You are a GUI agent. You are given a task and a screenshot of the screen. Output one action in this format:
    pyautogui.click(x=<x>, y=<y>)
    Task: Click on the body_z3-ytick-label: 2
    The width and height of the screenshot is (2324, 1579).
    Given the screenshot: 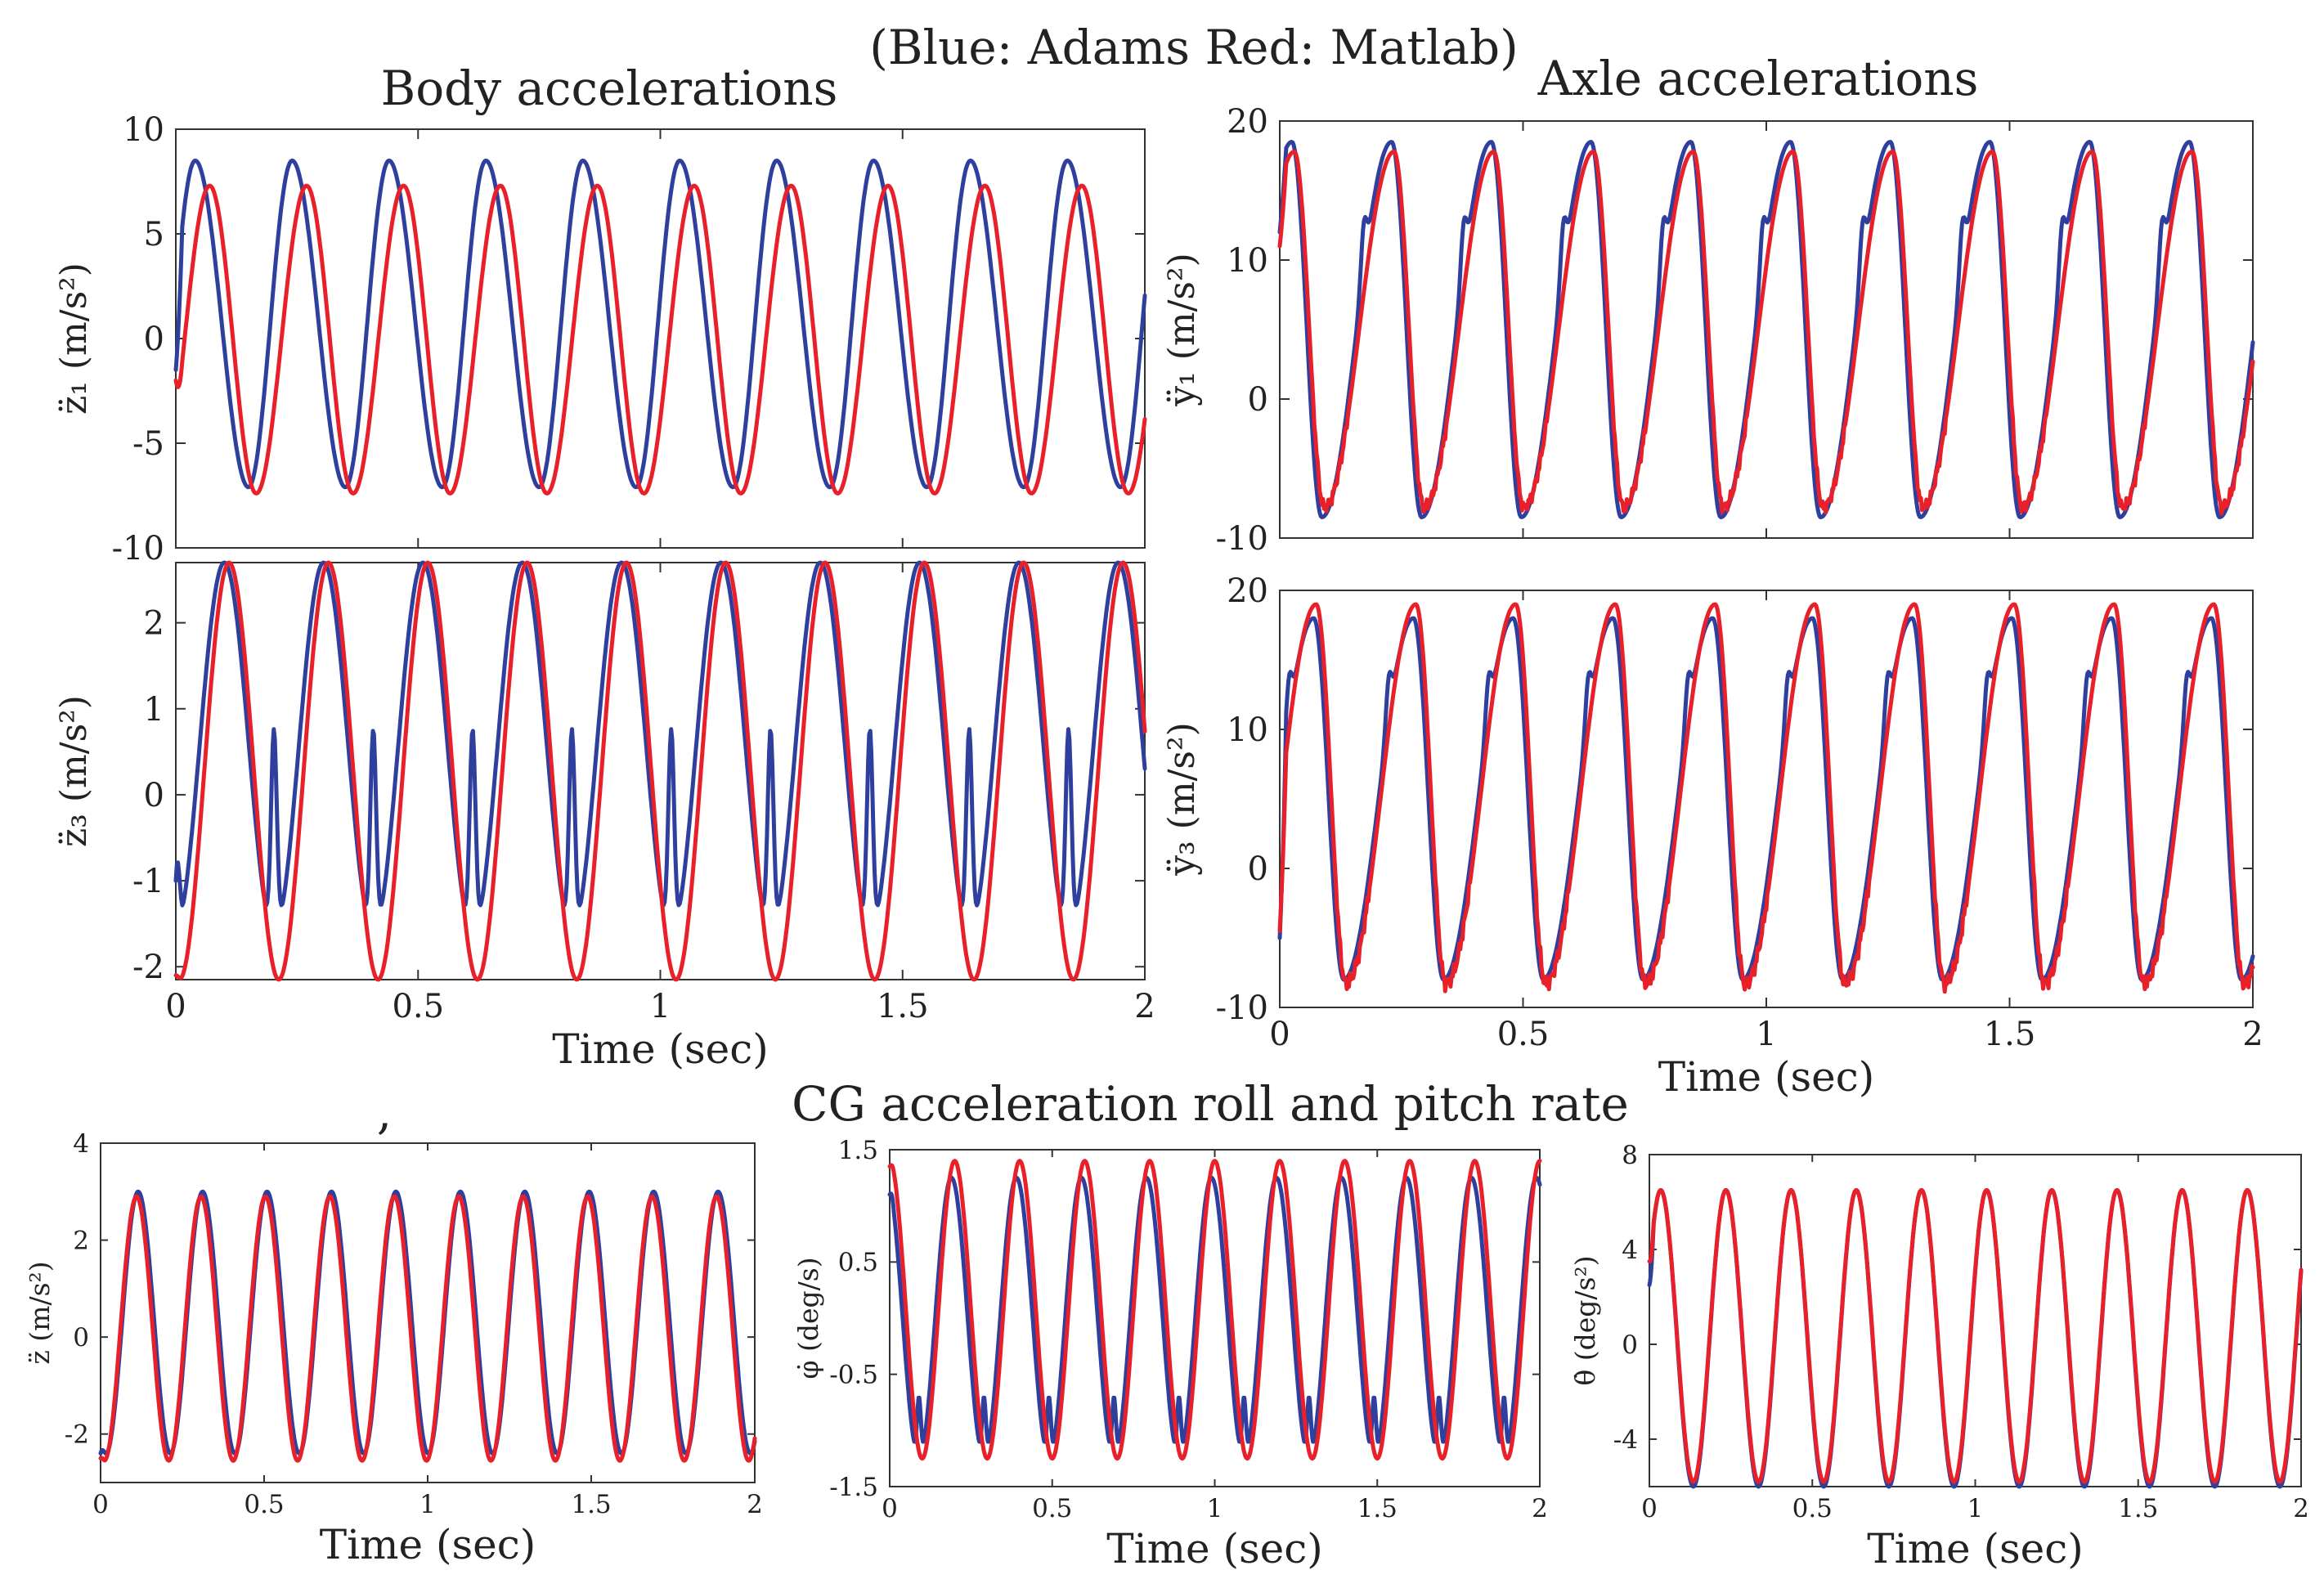 What is the action you would take?
    pyautogui.click(x=154, y=624)
    